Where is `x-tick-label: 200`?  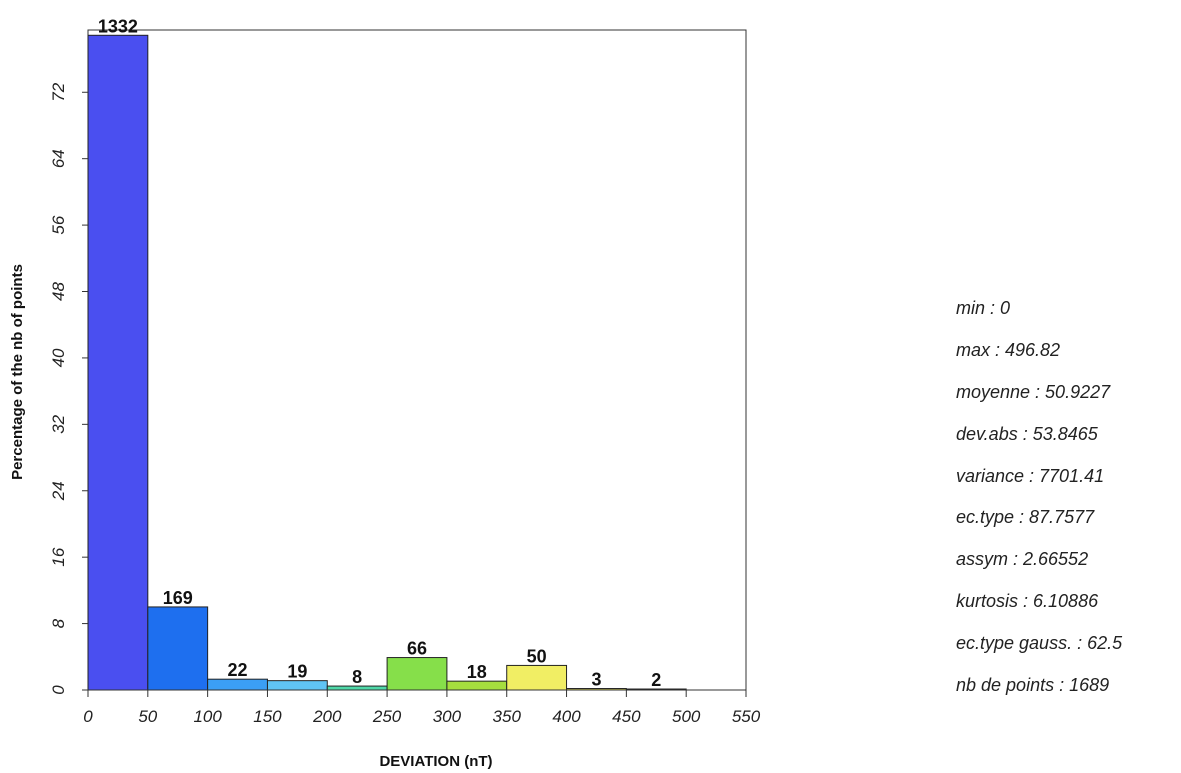 x-tick-label: 200 is located at coordinates (327, 716).